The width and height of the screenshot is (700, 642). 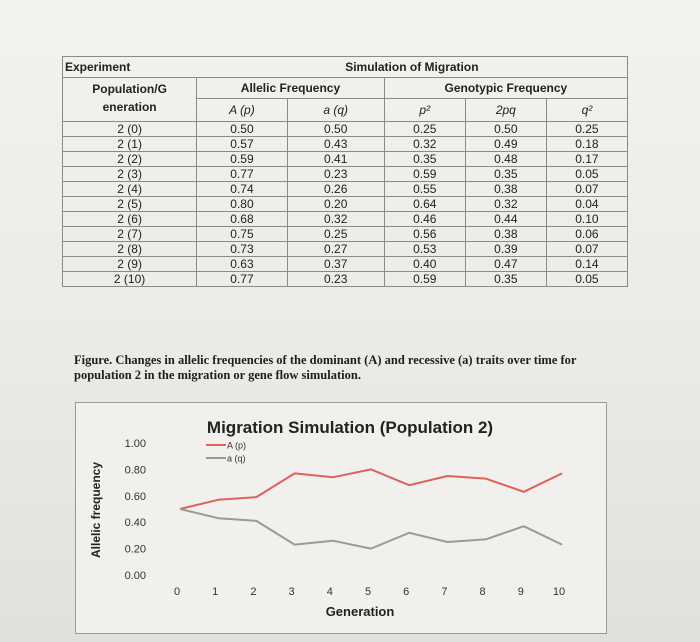 What do you see at coordinates (345, 279) in the screenshot?
I see `table-row: 2 (10) 0.77 0.23 0.59 0.35 0.05` at bounding box center [345, 279].